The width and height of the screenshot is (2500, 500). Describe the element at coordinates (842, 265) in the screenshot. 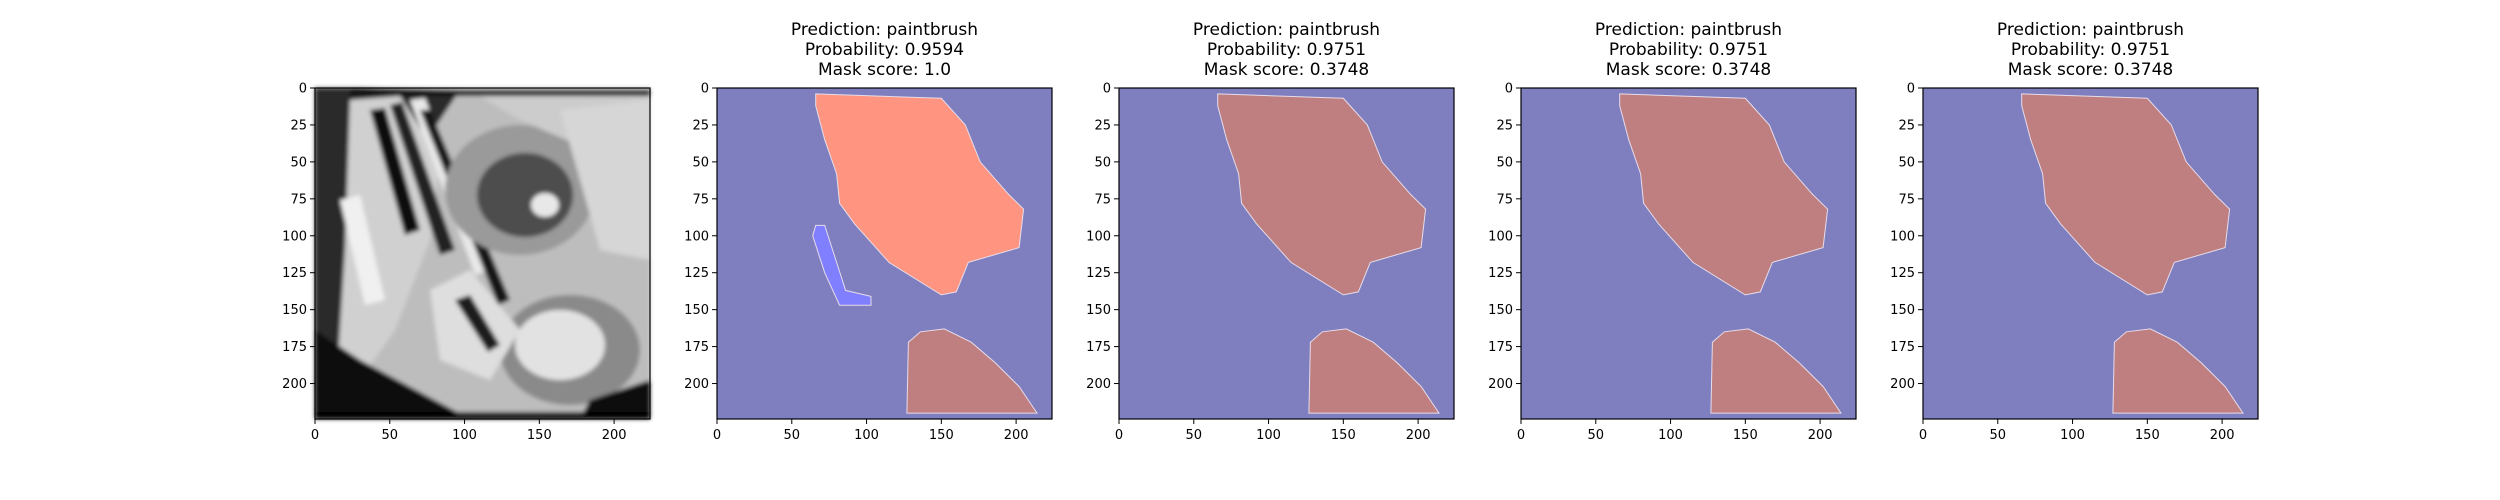

I see `thin-strip` at that location.